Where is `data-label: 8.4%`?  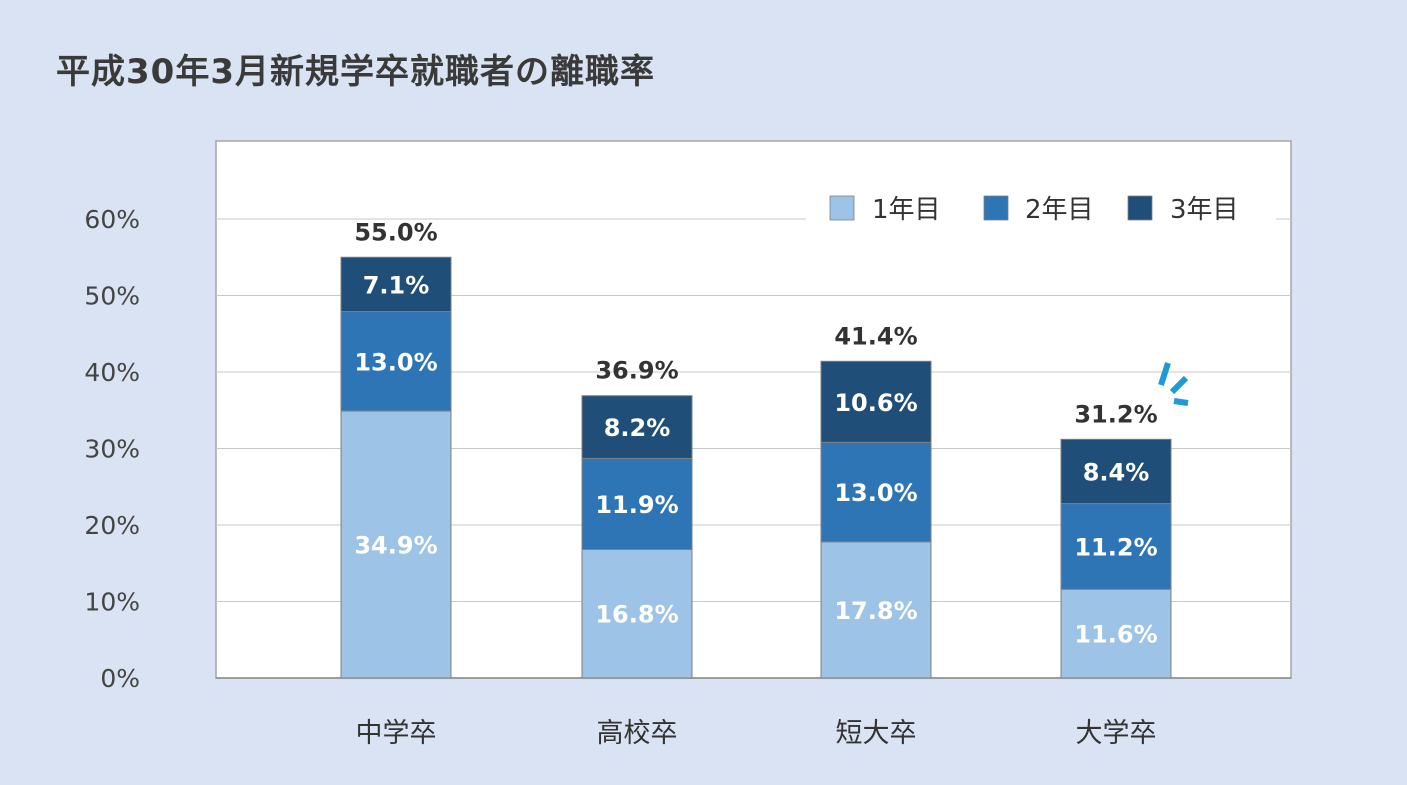 data-label: 8.4% is located at coordinates (1116, 472).